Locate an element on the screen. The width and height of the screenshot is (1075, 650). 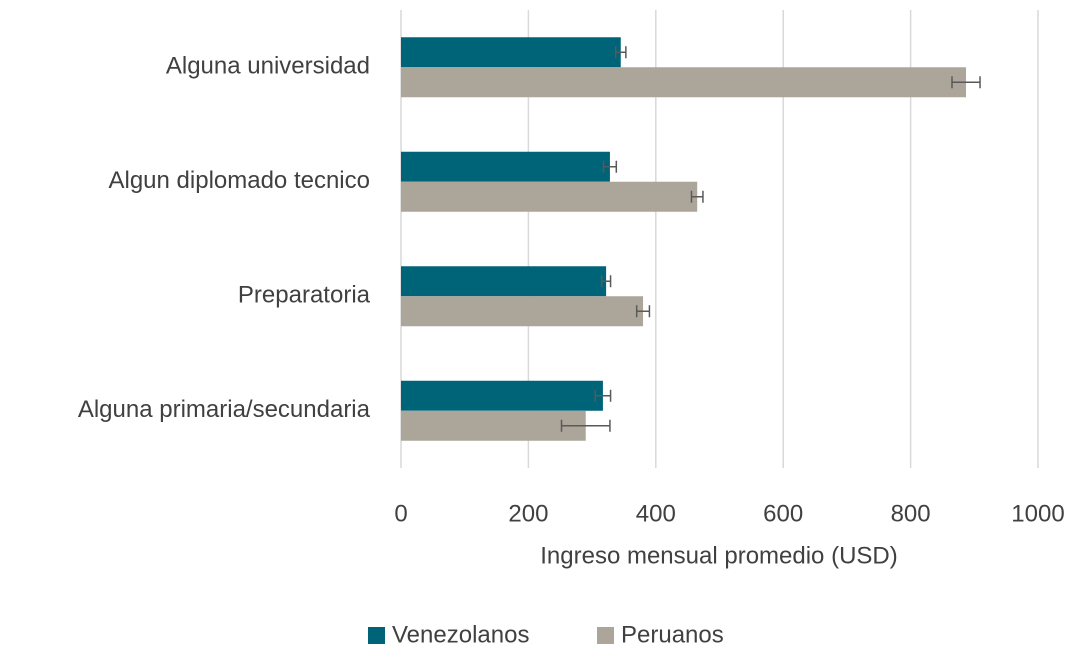
x-tick-label: 200 is located at coordinates (528, 513).